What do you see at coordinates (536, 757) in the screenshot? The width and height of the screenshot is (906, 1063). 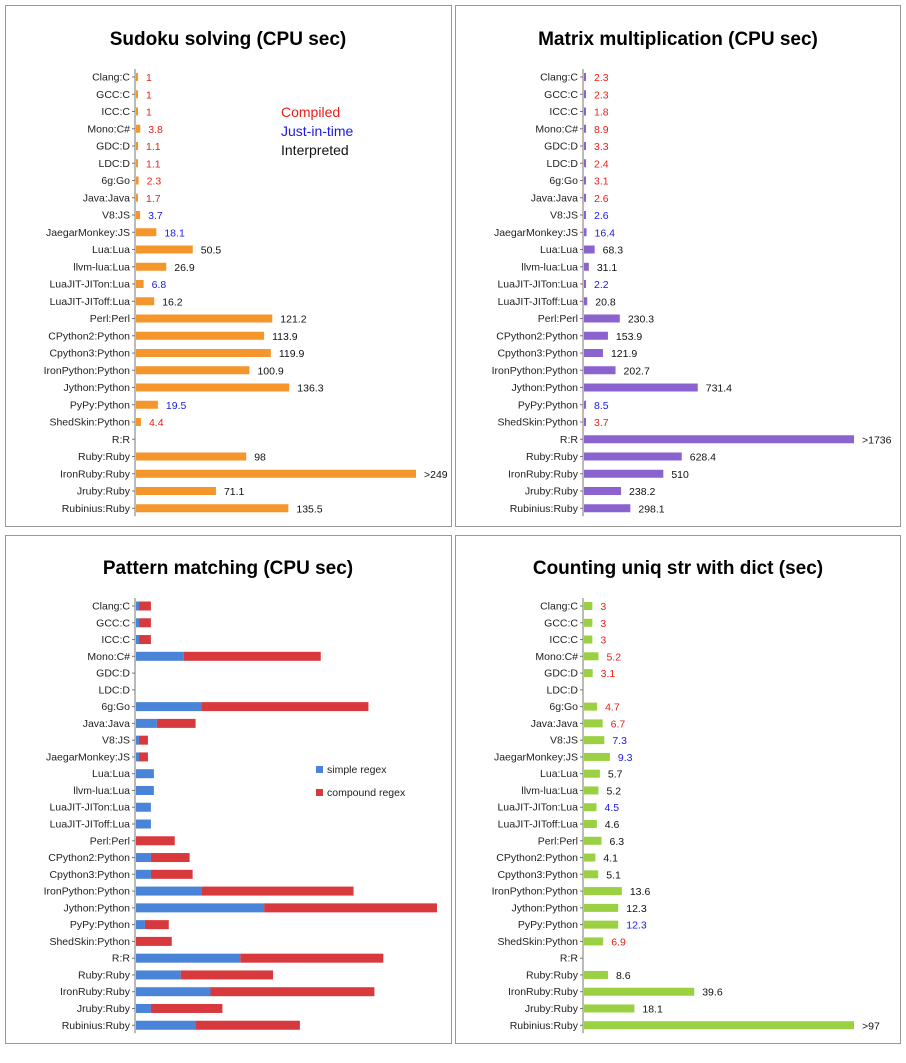 I see `counting-tick-label-jaegarmonkey-js: JaegarMonkey:JS` at bounding box center [536, 757].